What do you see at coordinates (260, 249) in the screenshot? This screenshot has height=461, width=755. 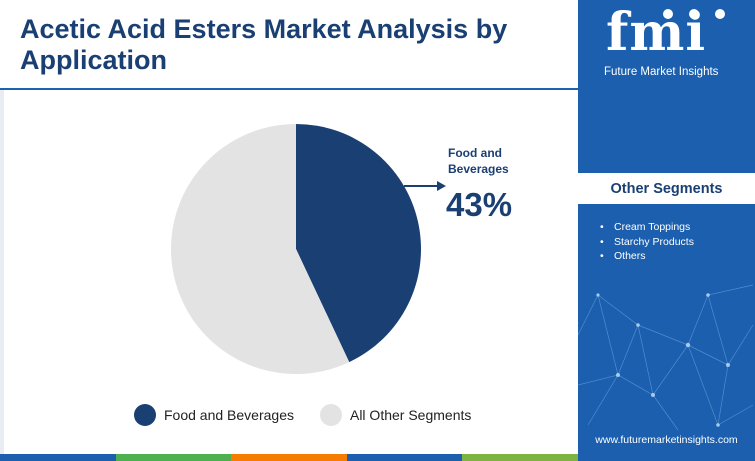 I see `pie-slice-all-other-segments` at bounding box center [260, 249].